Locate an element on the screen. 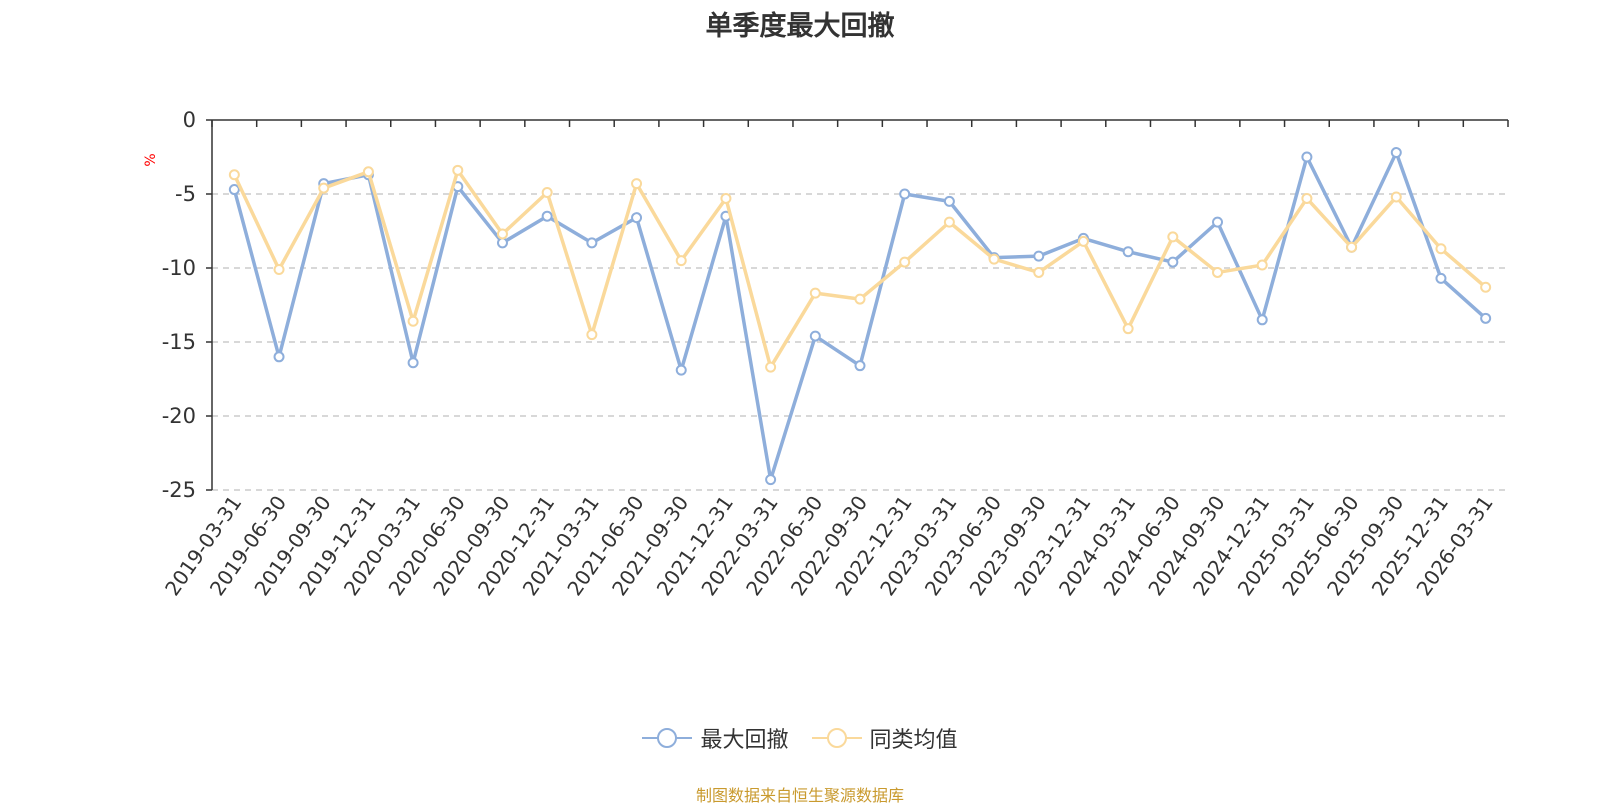 The width and height of the screenshot is (1600, 806). y-tick-label: -25 is located at coordinates (179, 490).